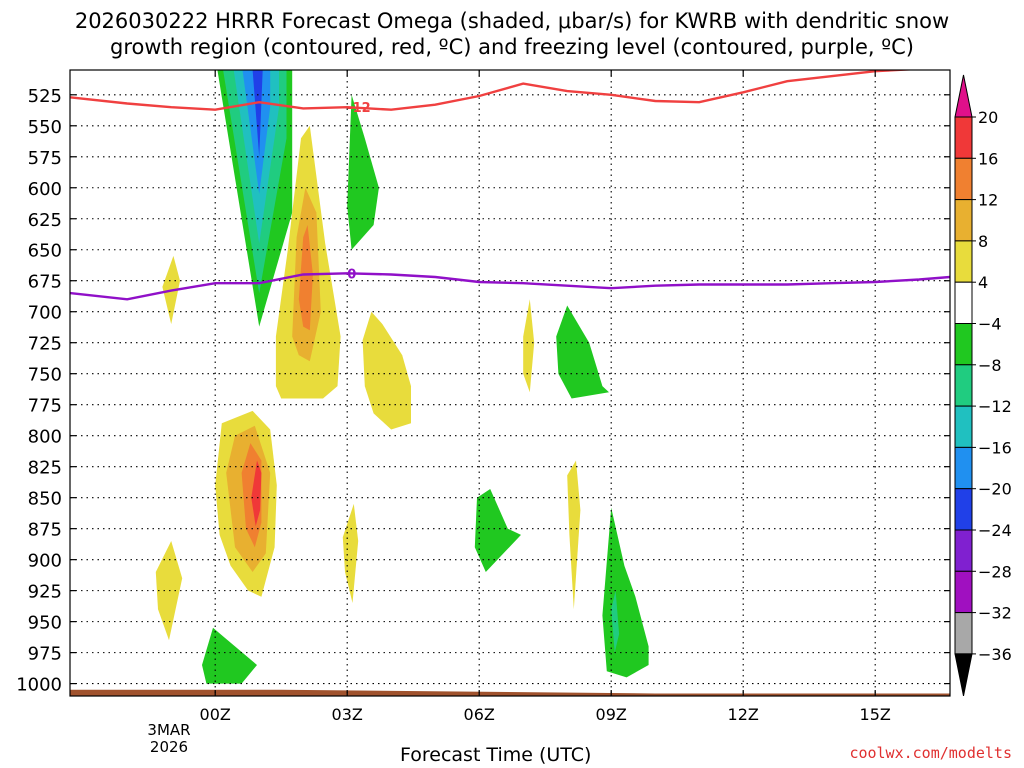  What do you see at coordinates (359, 108) in the screenshot?
I see `contour-label-0: -12` at bounding box center [359, 108].